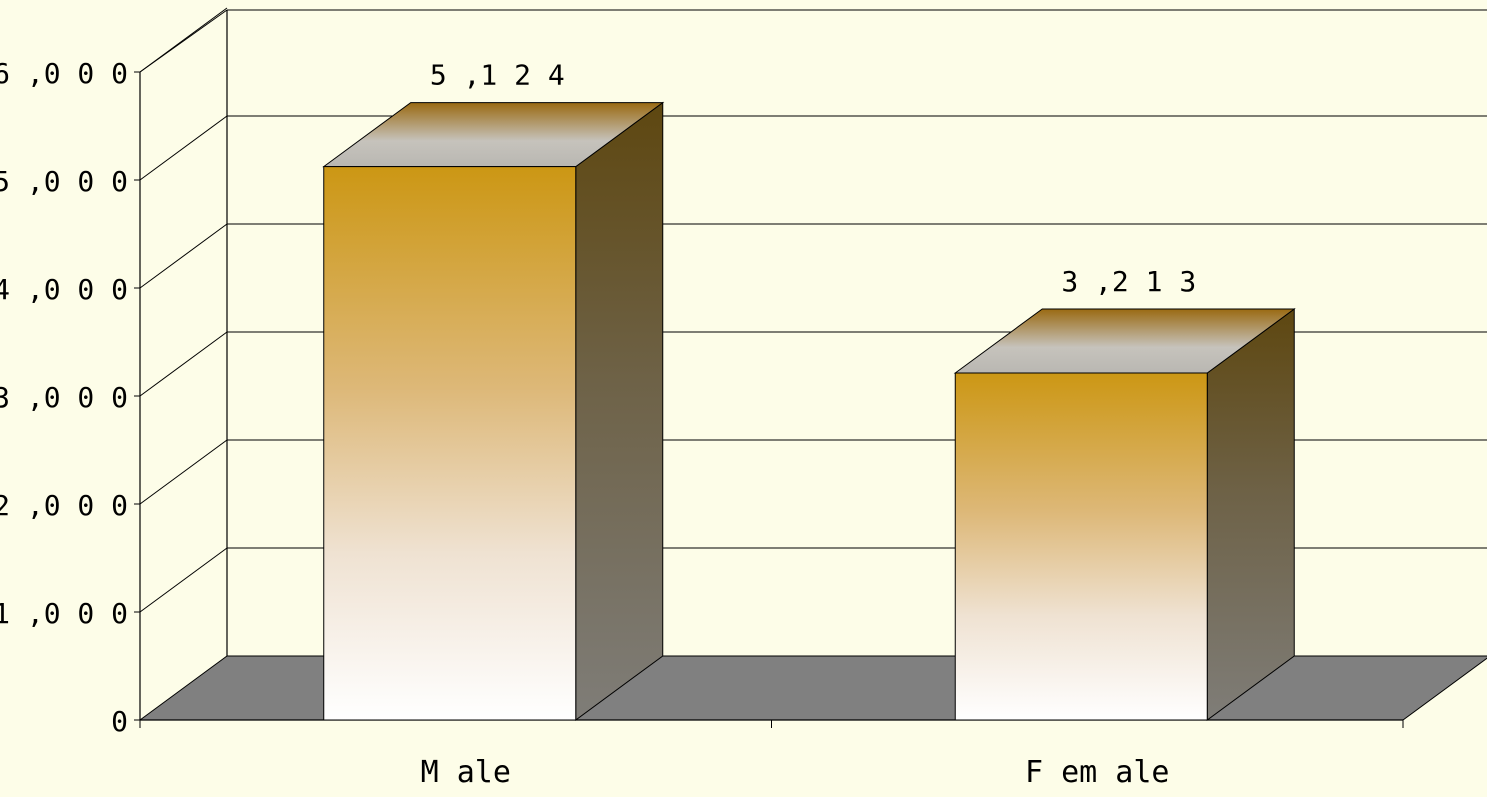 This screenshot has width=1487, height=797. Describe the element at coordinates (64, 181) in the screenshot. I see `y-tick-label: 5 ,0 0 0` at that location.